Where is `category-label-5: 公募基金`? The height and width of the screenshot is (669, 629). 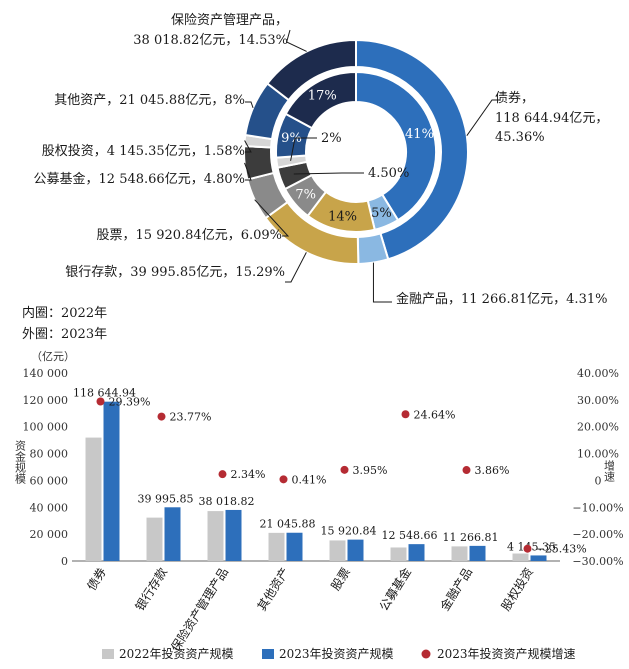
category-label-5: 公募基金 is located at coordinates (395, 589).